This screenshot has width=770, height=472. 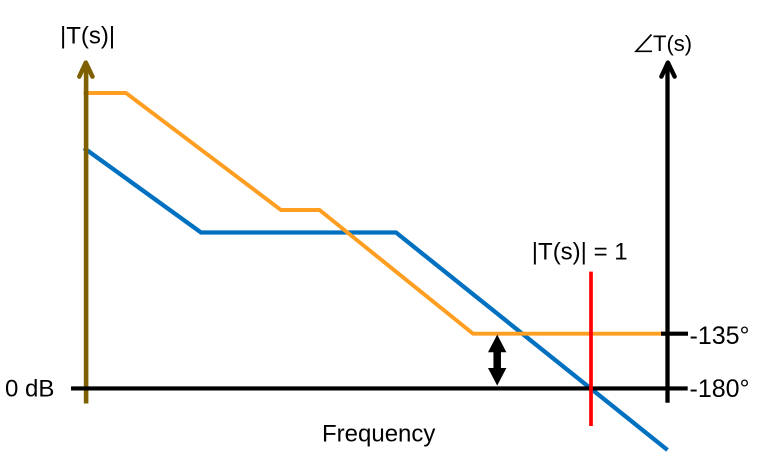 I want to click on svg-text: |T(s)|, so click(x=87, y=35).